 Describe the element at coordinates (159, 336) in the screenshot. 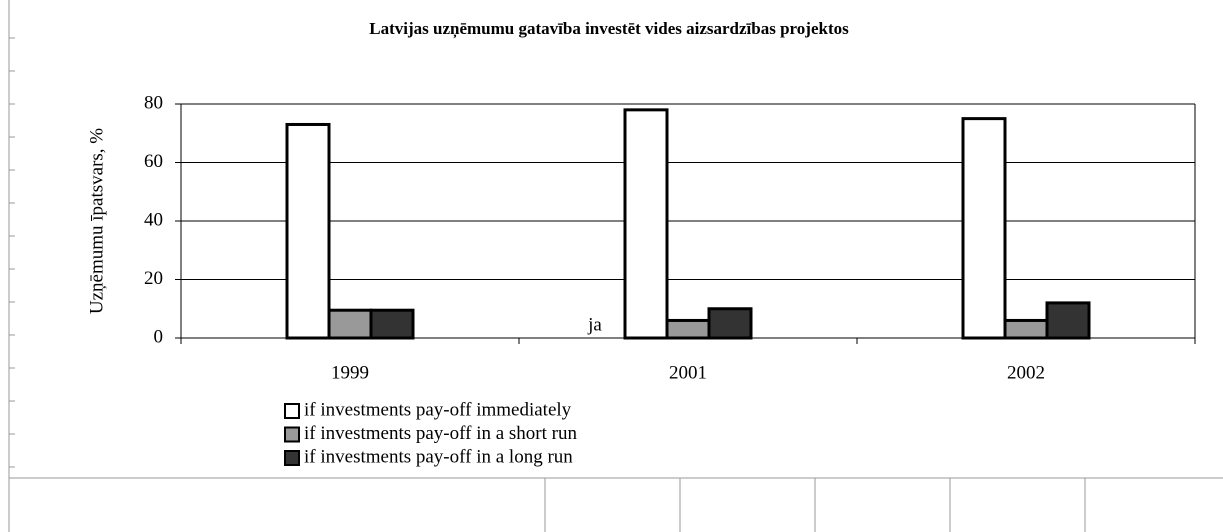

I see `y-tick-label: 0` at that location.